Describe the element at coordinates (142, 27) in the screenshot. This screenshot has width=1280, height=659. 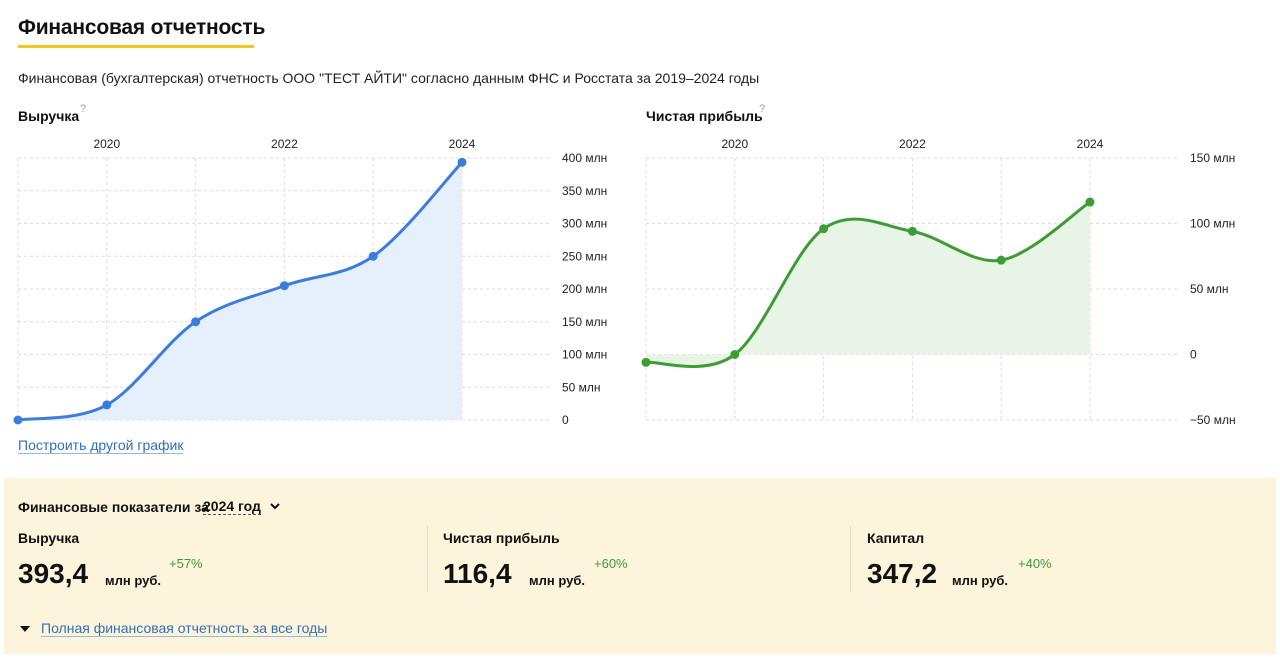
I see `page-title: Финансовая отчетность` at that location.